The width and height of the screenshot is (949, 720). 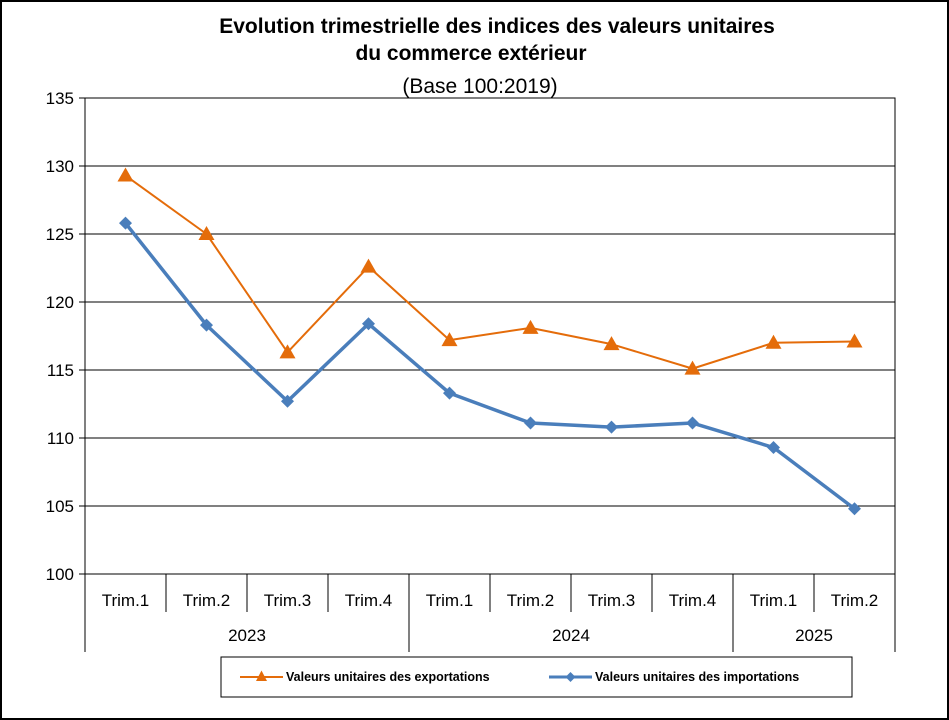 I want to click on legend-marker-exports, so click(x=261, y=675).